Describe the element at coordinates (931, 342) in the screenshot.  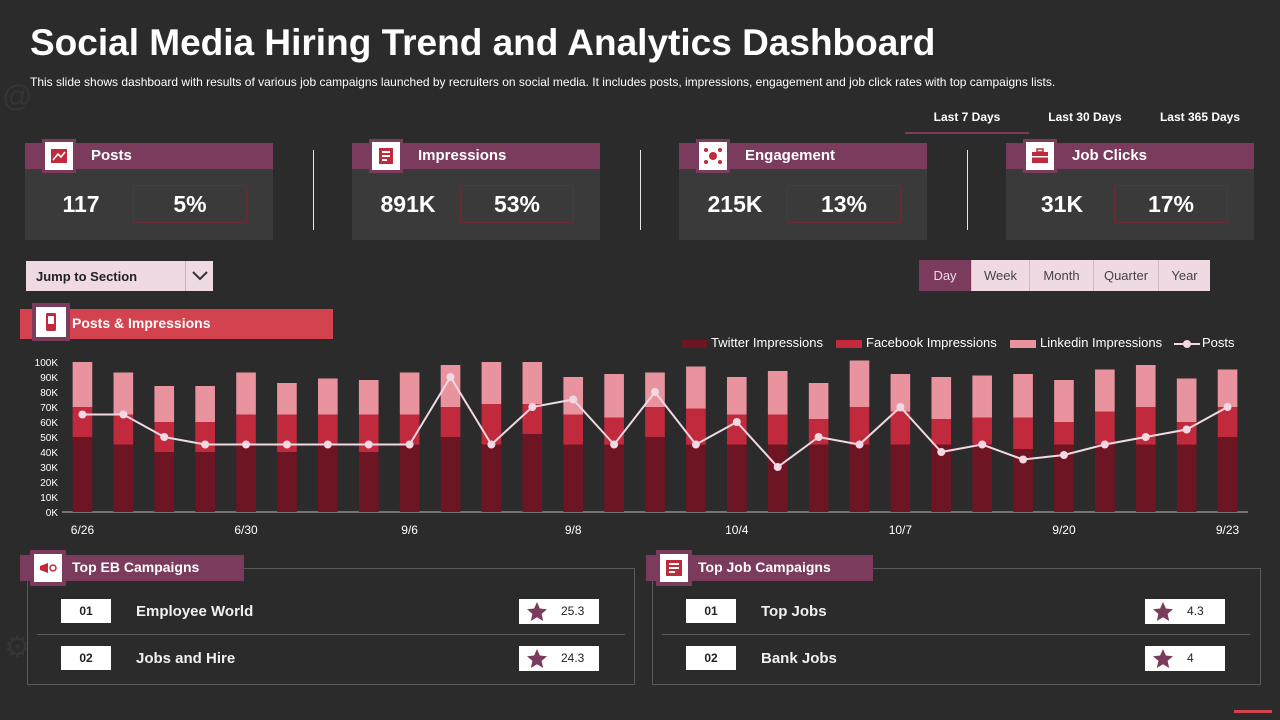
I see `legend-label: Facebook Impressions` at that location.